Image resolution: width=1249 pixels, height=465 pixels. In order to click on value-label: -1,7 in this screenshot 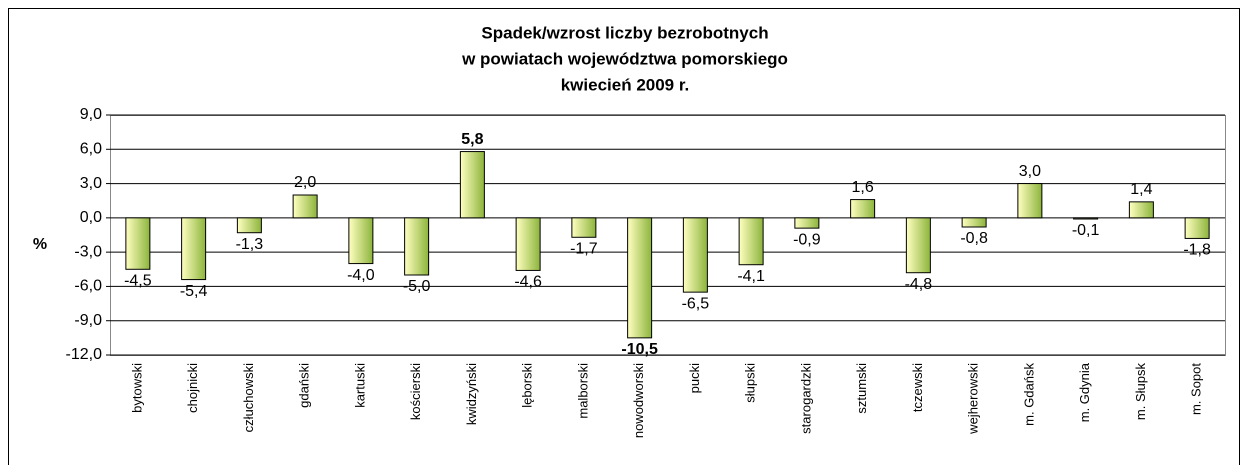, I will do `click(584, 249)`.